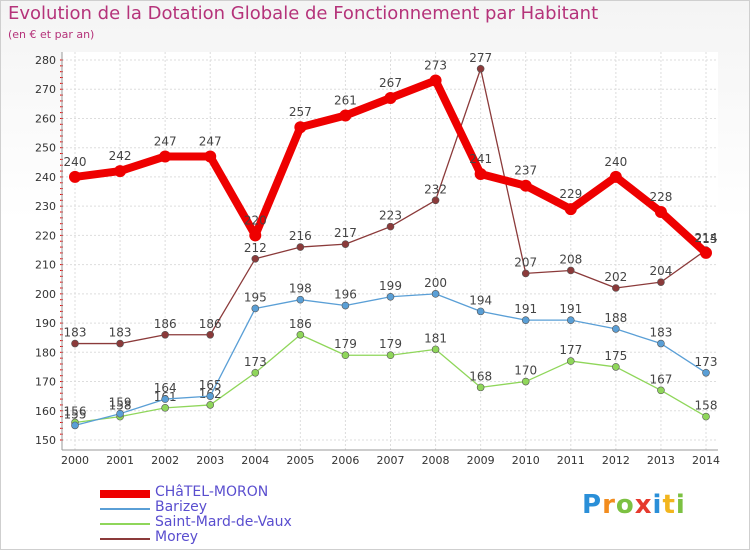 The image size is (750, 550). I want to click on data-label: 240, so click(615, 162).